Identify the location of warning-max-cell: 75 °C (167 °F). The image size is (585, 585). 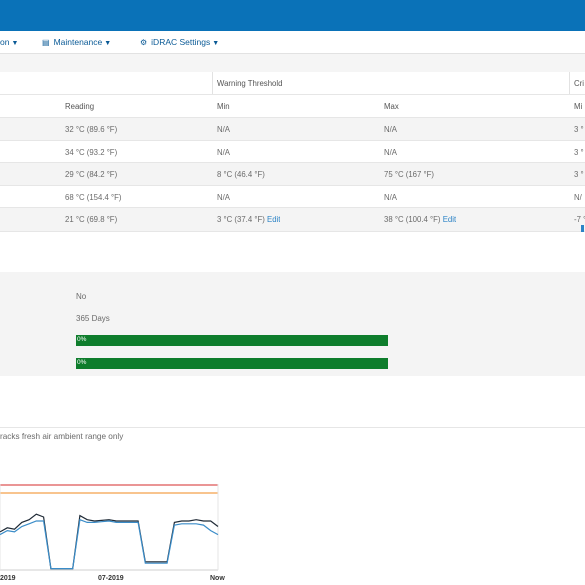
(409, 174).